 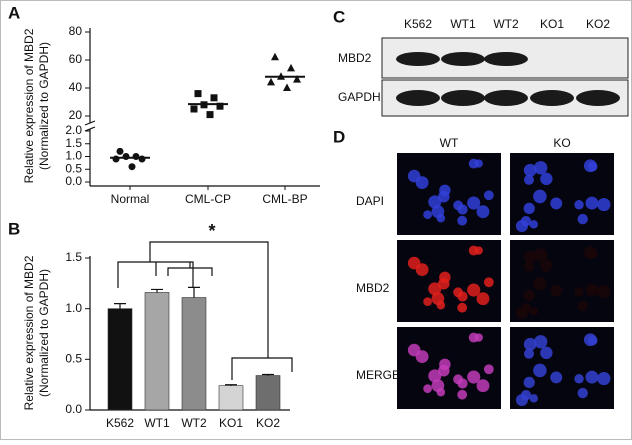 I want to click on row-label: GAPDH, so click(x=359, y=97).